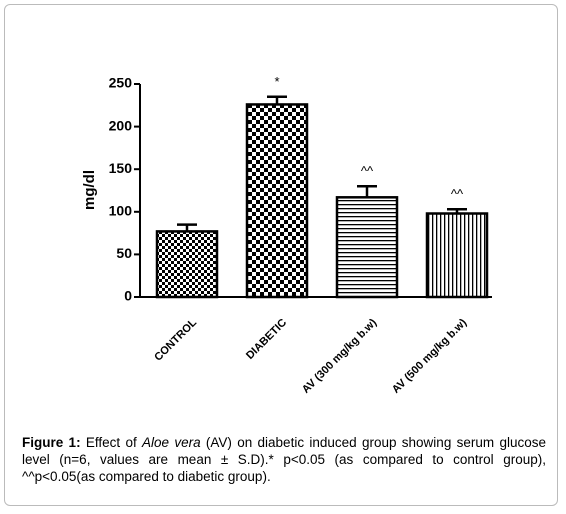 The width and height of the screenshot is (566, 514). I want to click on caption-species: Aloe vera, so click(171, 442).